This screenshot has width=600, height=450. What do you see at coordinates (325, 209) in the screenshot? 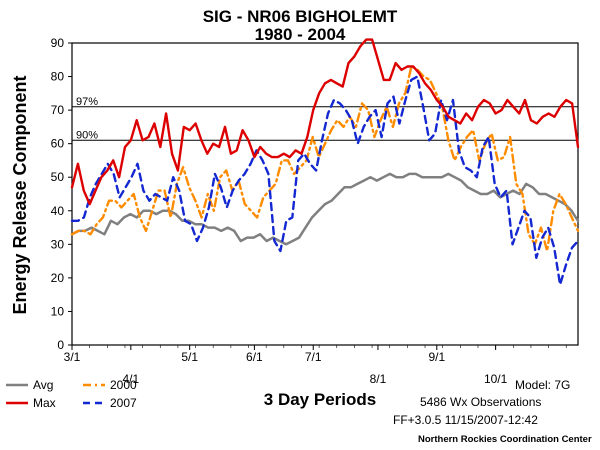
I see `series-line-avg` at bounding box center [325, 209].